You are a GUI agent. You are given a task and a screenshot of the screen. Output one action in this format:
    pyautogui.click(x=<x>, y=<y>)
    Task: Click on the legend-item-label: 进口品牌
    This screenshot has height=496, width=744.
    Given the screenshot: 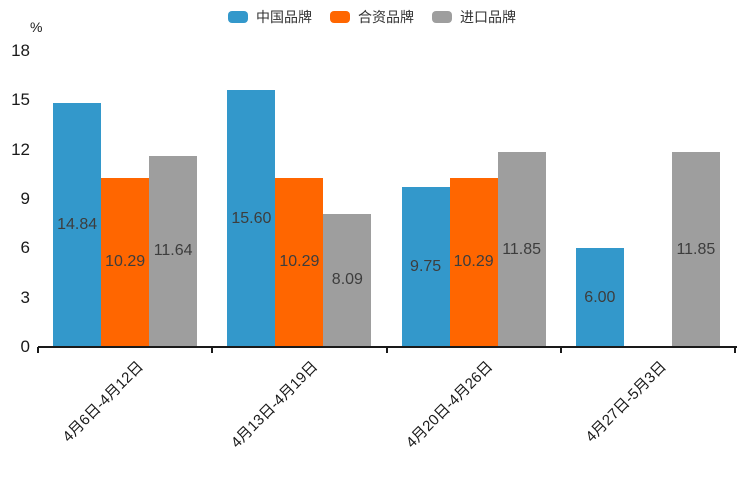 What is the action you would take?
    pyautogui.click(x=488, y=17)
    